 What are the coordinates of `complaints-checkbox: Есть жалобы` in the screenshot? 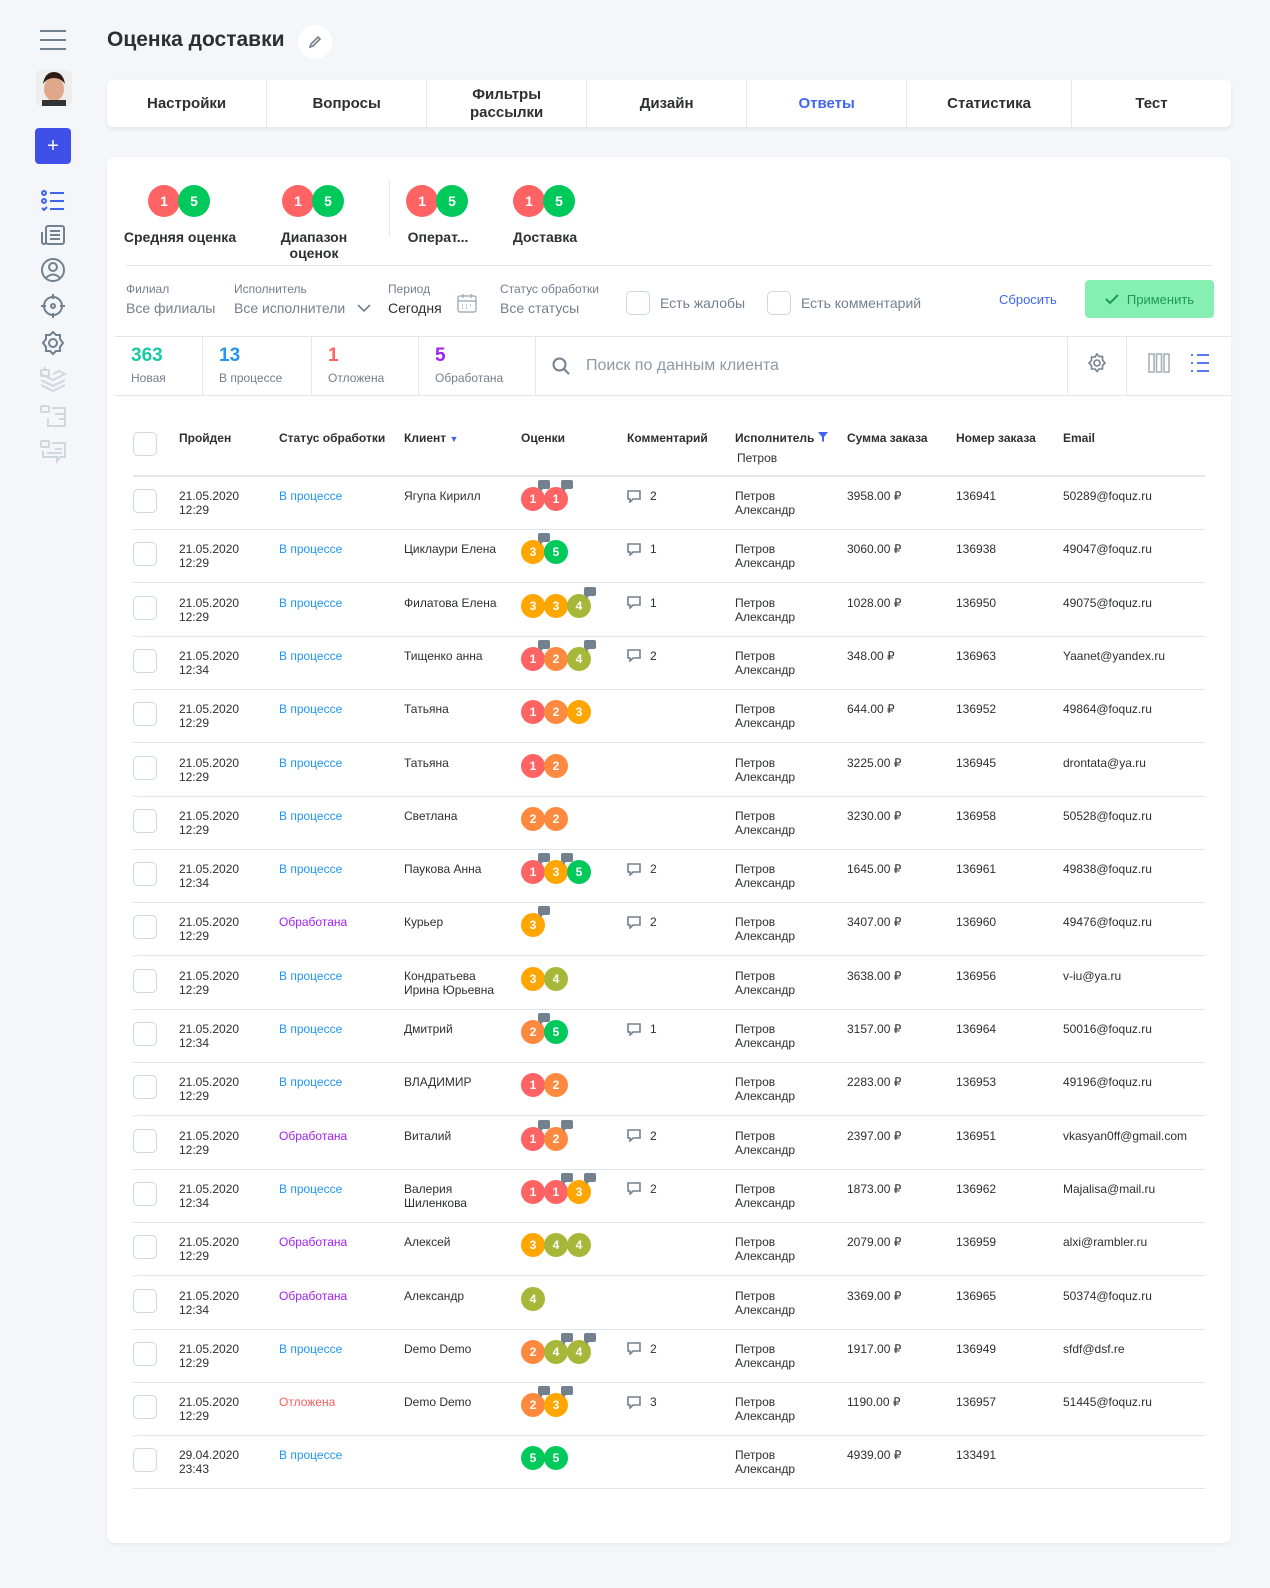 It's located at (685, 303).